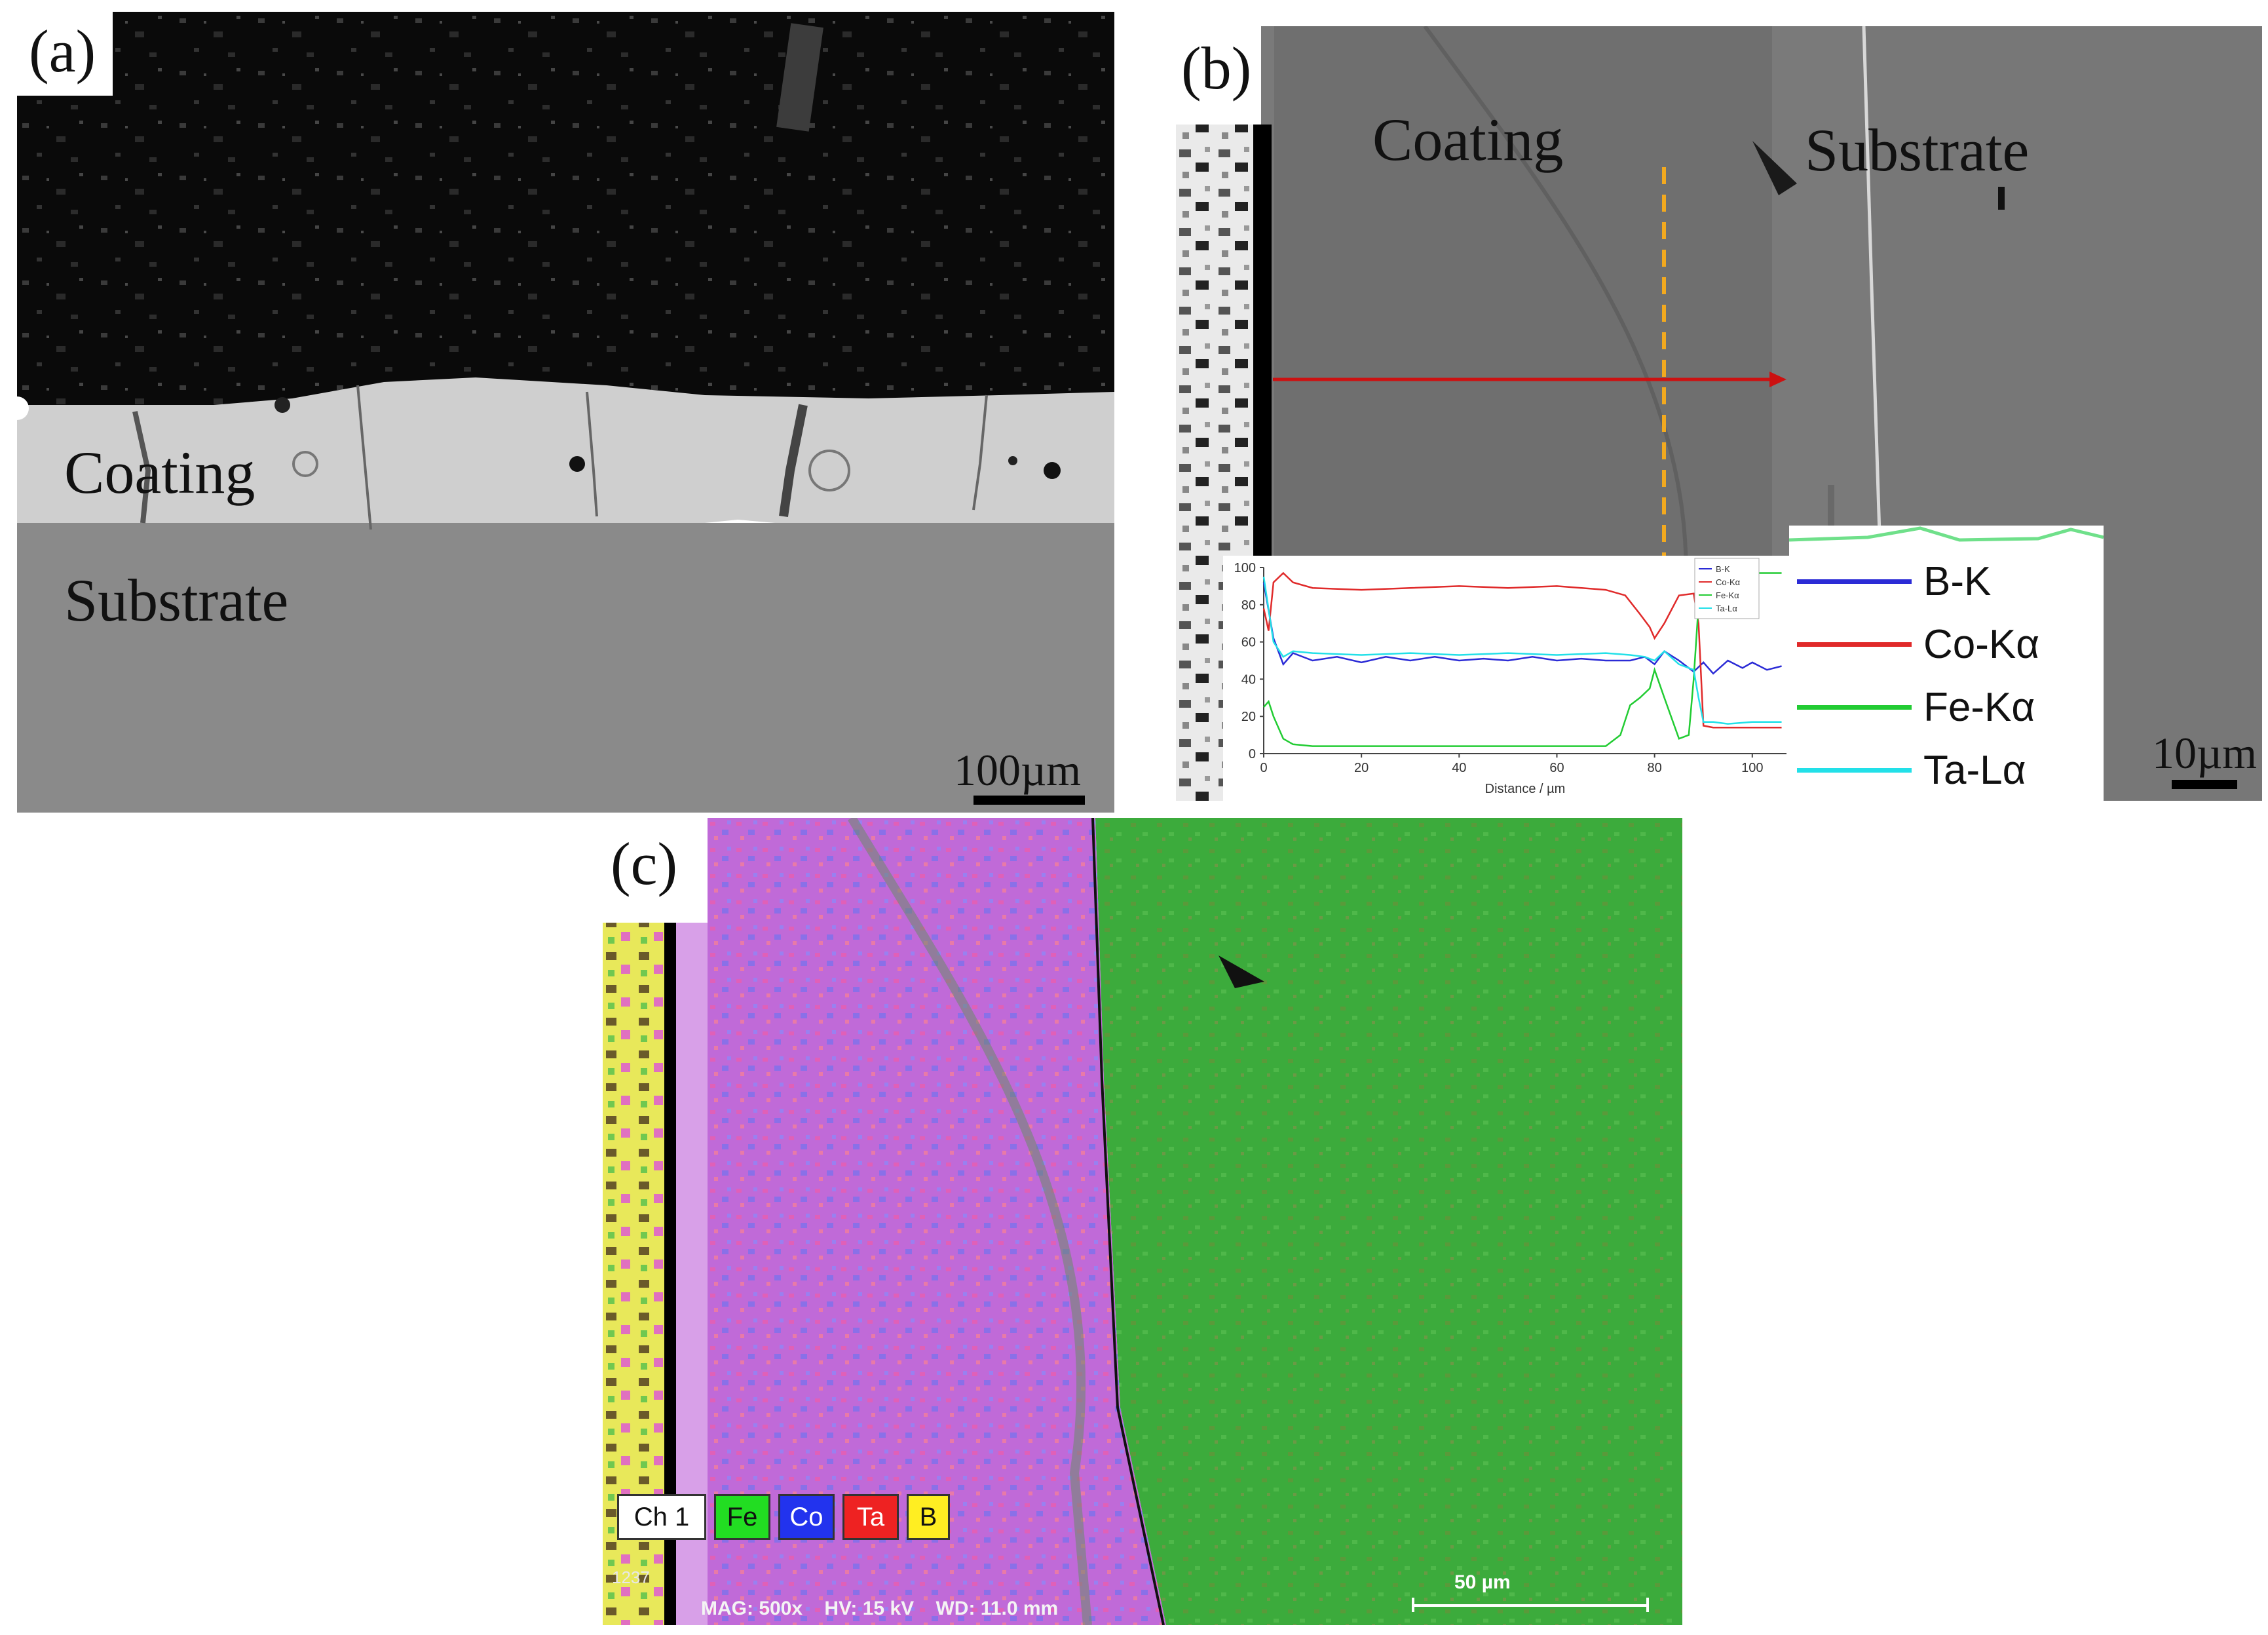  Describe the element at coordinates (1975, 770) in the screenshot. I see `legend-label: Ta-Lα` at that location.